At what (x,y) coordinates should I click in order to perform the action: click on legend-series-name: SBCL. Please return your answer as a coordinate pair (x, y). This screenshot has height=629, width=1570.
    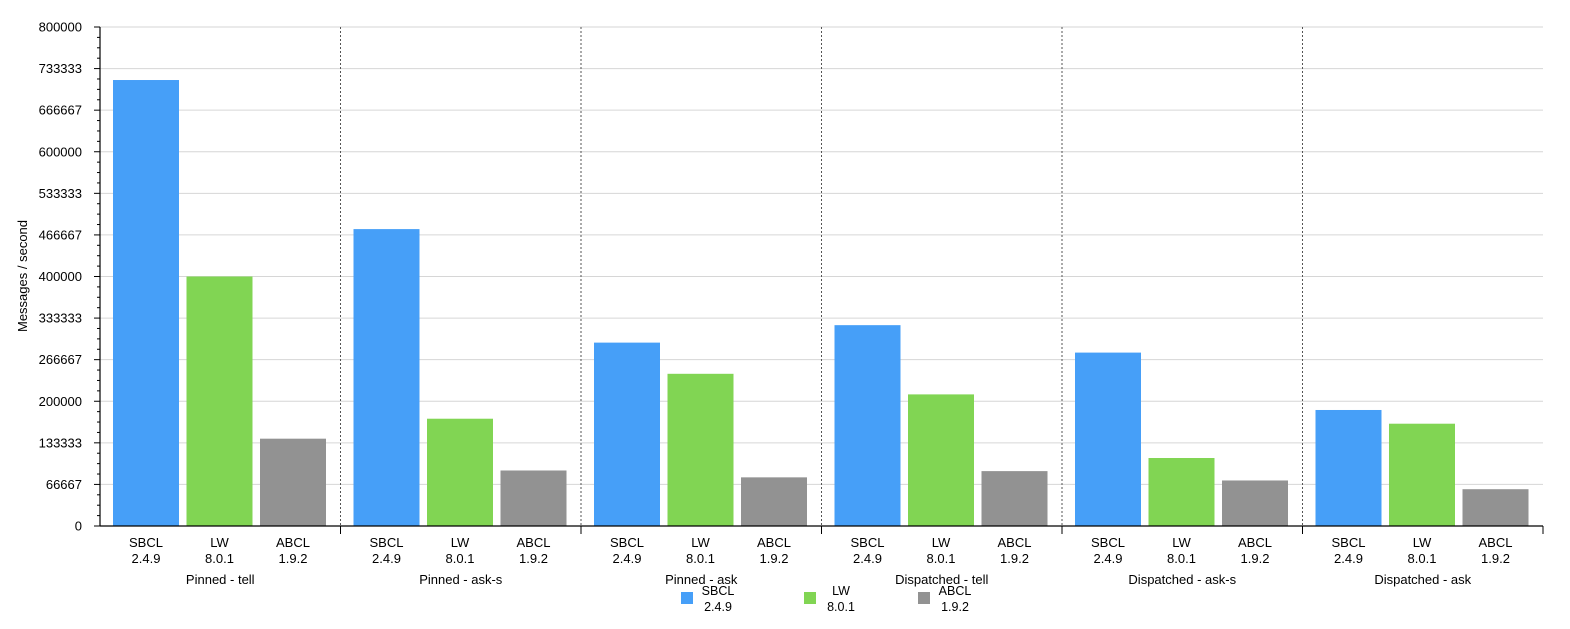
    Looking at the image, I should click on (718, 591).